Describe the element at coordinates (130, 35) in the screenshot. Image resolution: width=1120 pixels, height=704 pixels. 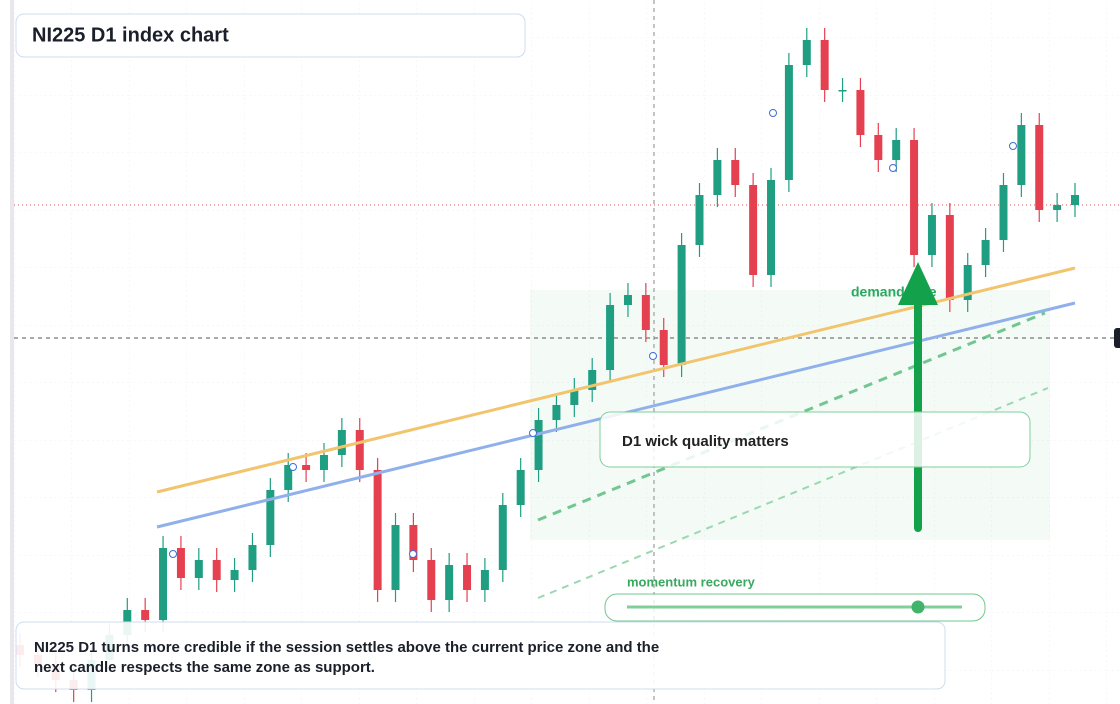
I see `chart-title: NI225 D1 index chart` at that location.